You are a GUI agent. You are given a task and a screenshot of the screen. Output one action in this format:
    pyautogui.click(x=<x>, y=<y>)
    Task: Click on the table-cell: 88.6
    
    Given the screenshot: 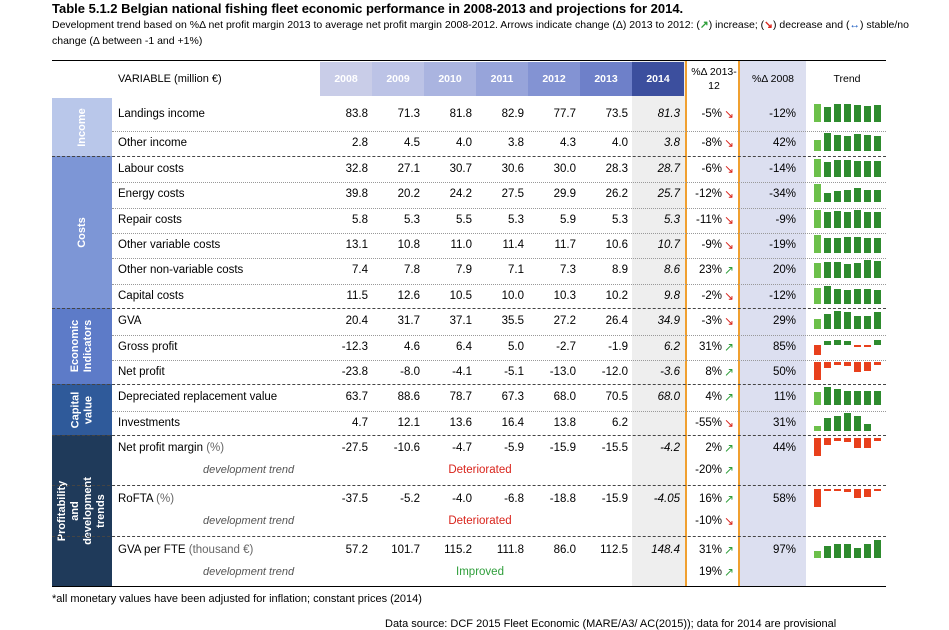 What is the action you would take?
    pyautogui.click(x=408, y=397)
    